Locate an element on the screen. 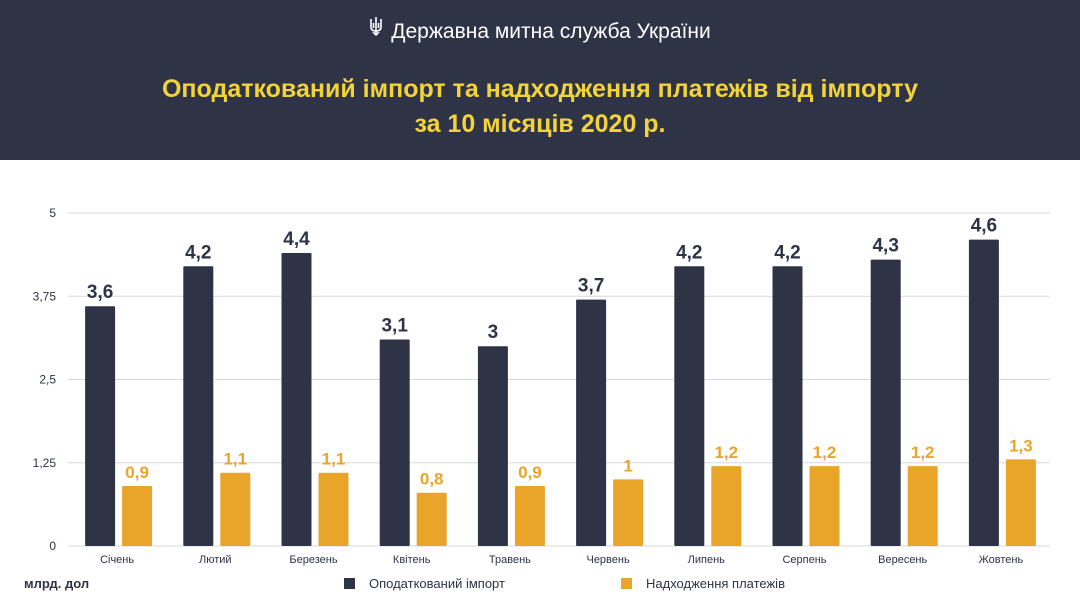 This screenshot has width=1080, height=608. data-label-payments: 1 is located at coordinates (627, 465).